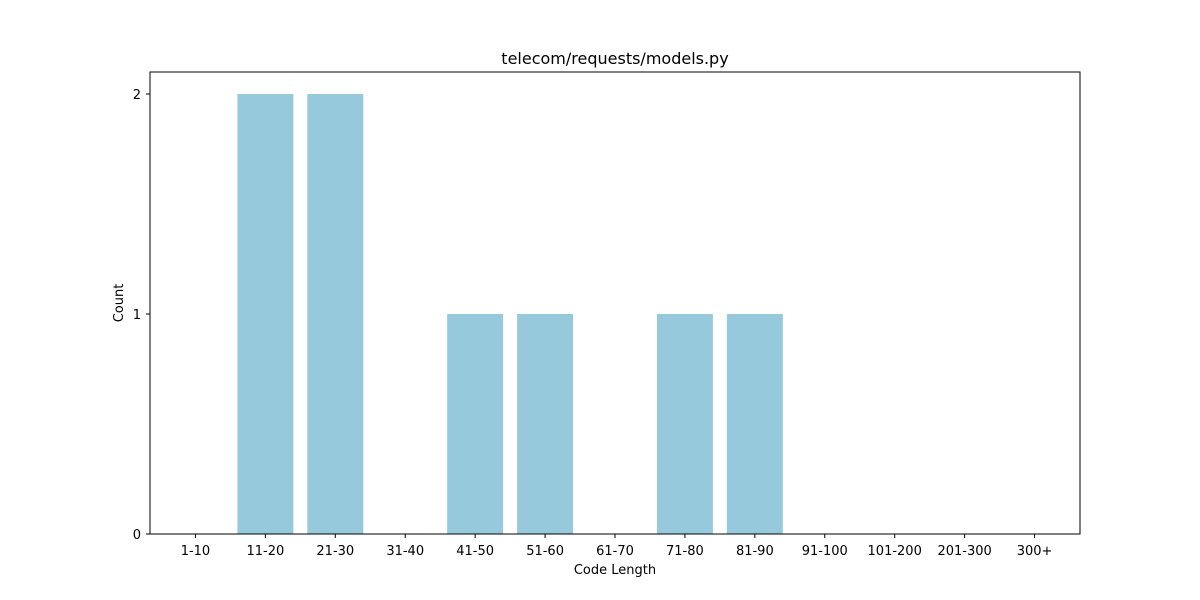 This screenshot has height=600, width=1200. I want to click on y-axis-ticks: 0 1 2, so click(141, 315).